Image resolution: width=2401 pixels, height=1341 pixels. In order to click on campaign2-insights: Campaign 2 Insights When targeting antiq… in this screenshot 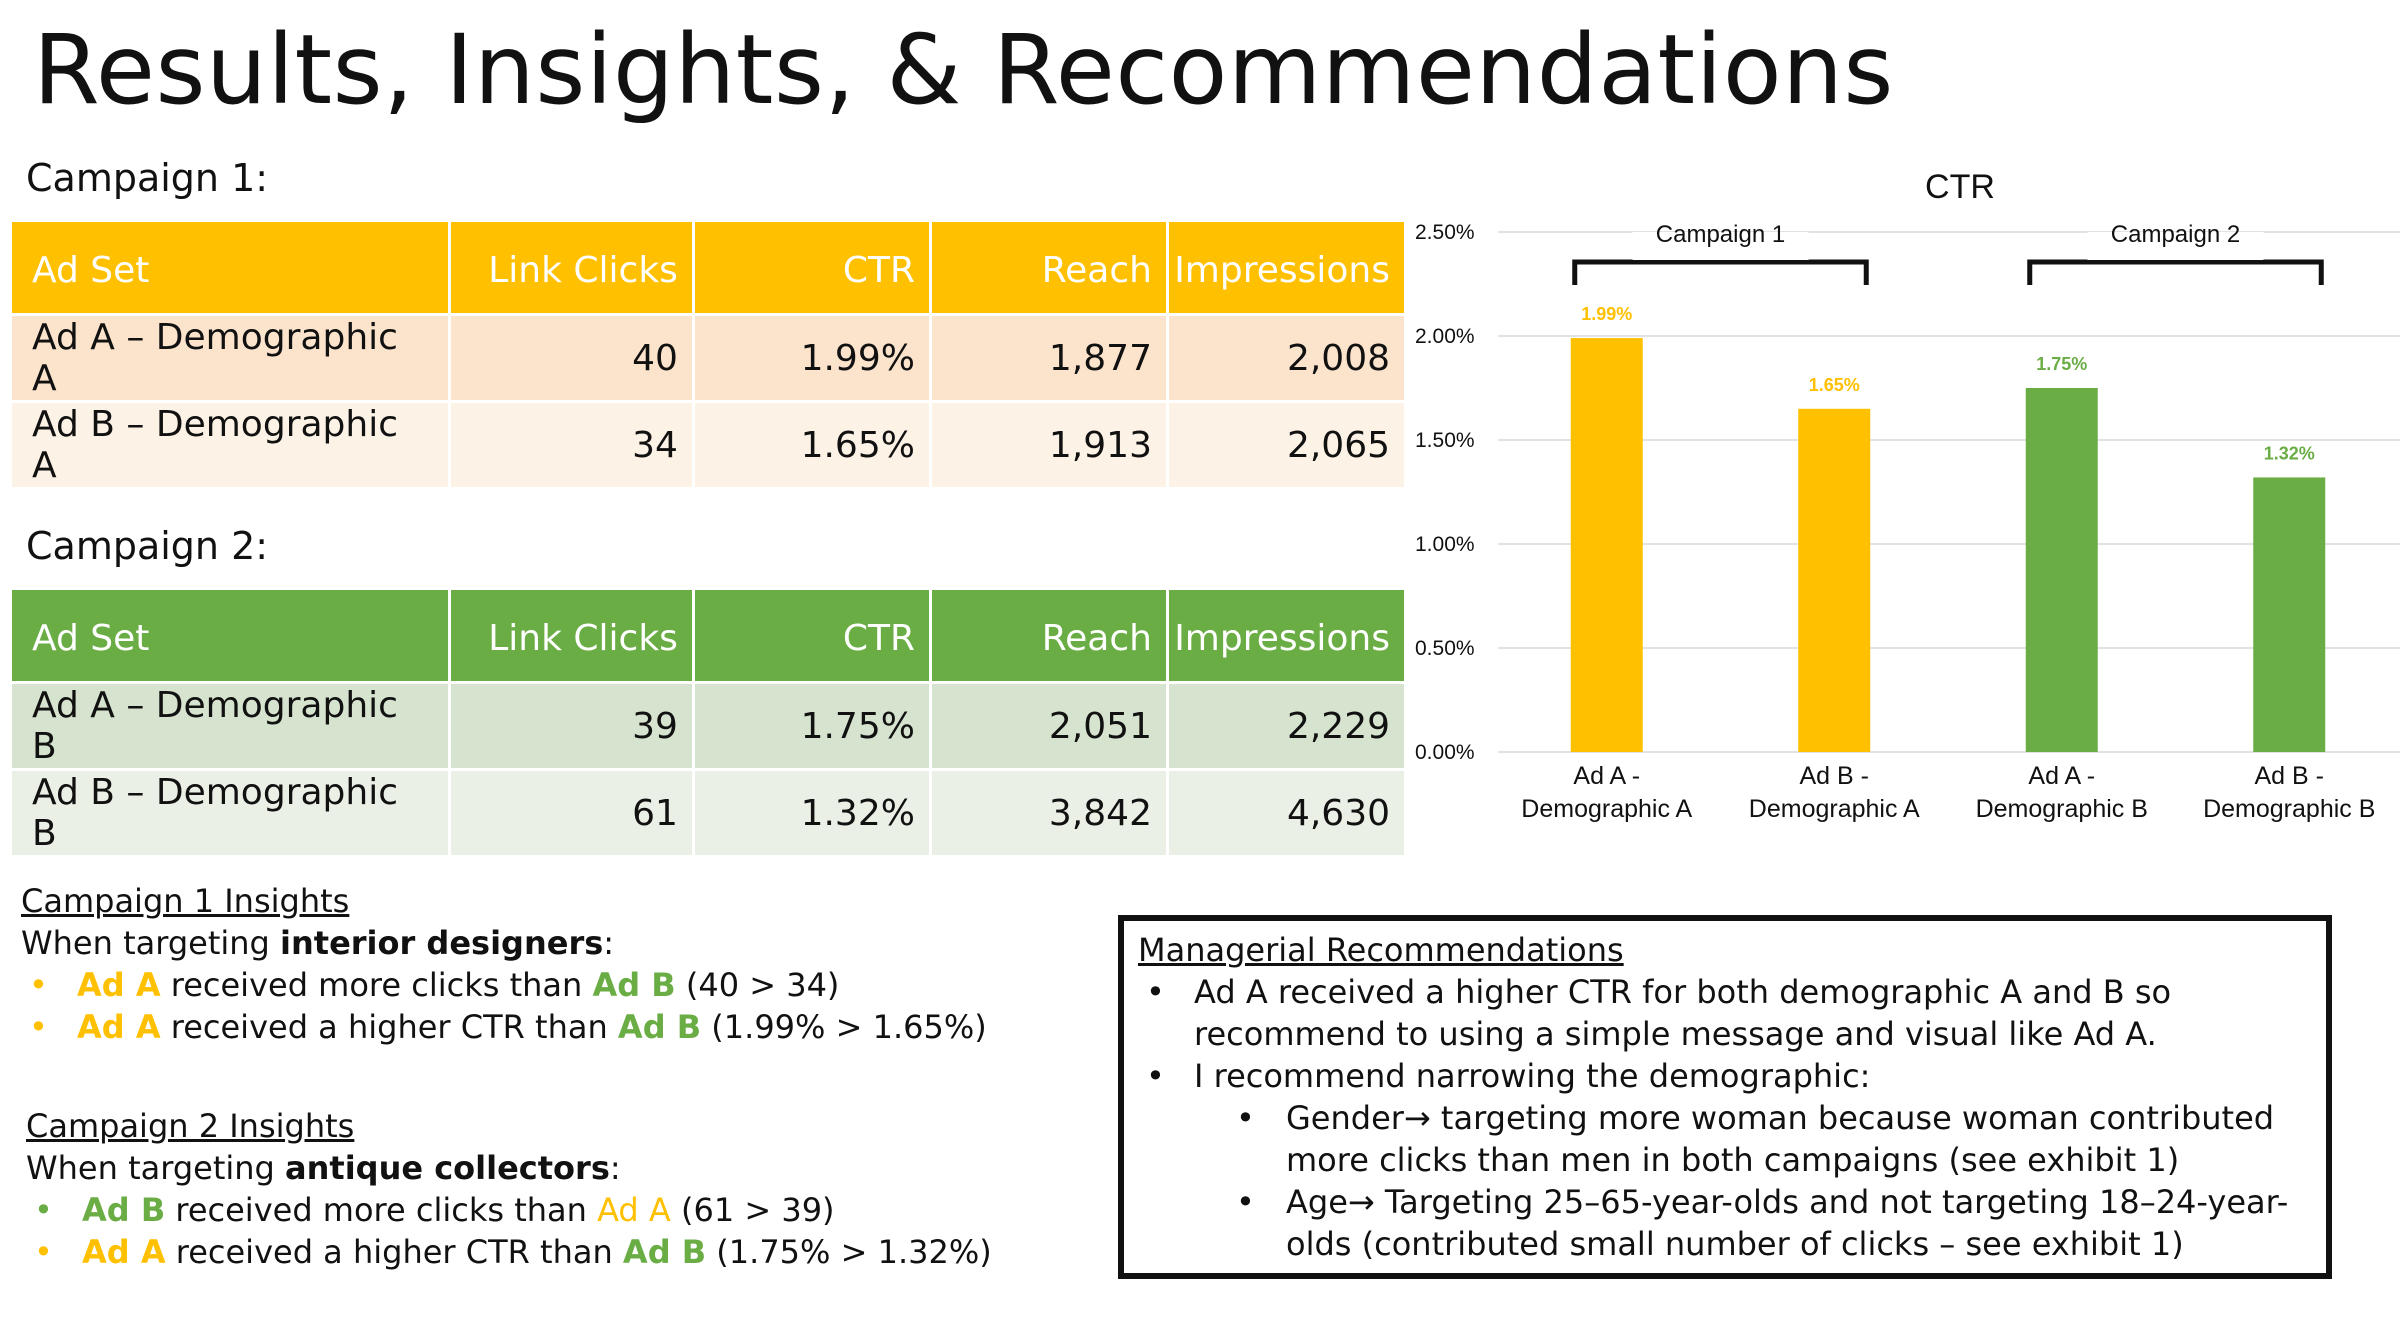, I will do `click(509, 1189)`.